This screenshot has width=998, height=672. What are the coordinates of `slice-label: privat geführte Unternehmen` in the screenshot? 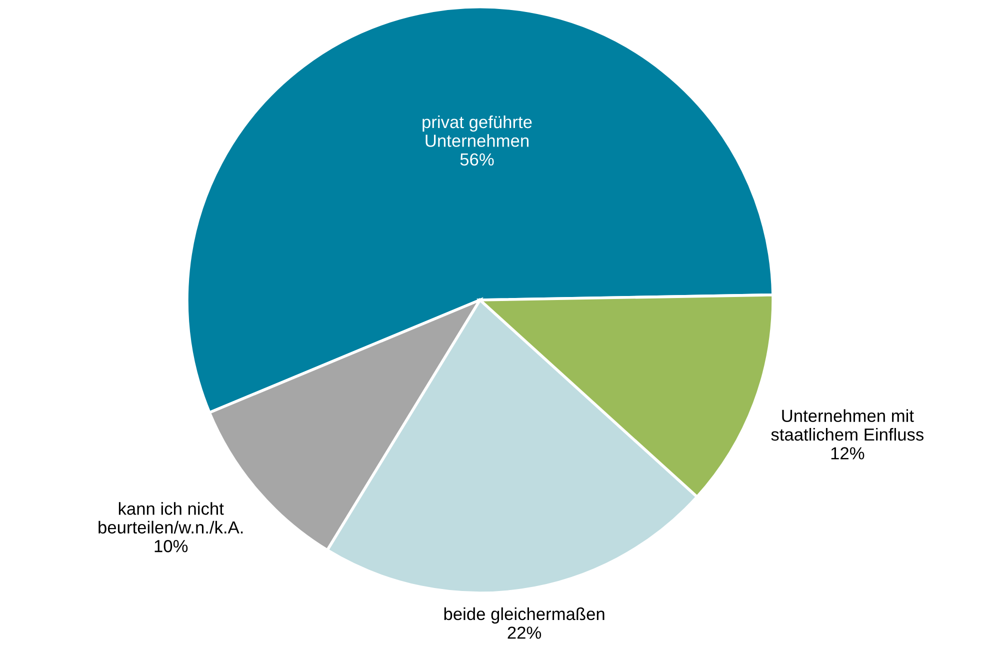 It's located at (477, 131).